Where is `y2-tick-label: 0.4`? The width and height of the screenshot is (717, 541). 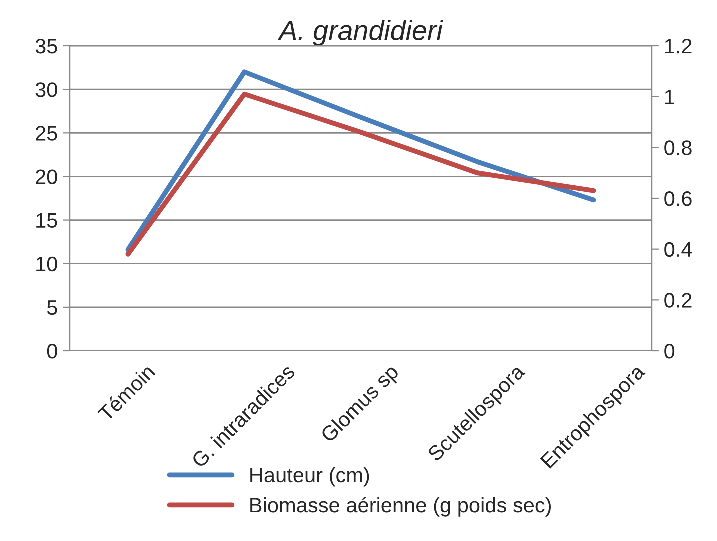
y2-tick-label: 0.4 is located at coordinates (678, 250).